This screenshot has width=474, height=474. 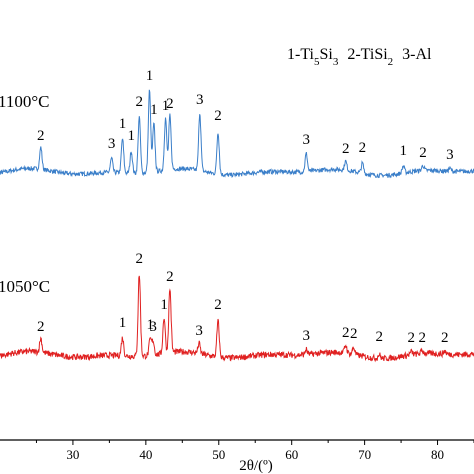 What do you see at coordinates (291, 454) in the screenshot?
I see `x-tick-label: 60` at bounding box center [291, 454].